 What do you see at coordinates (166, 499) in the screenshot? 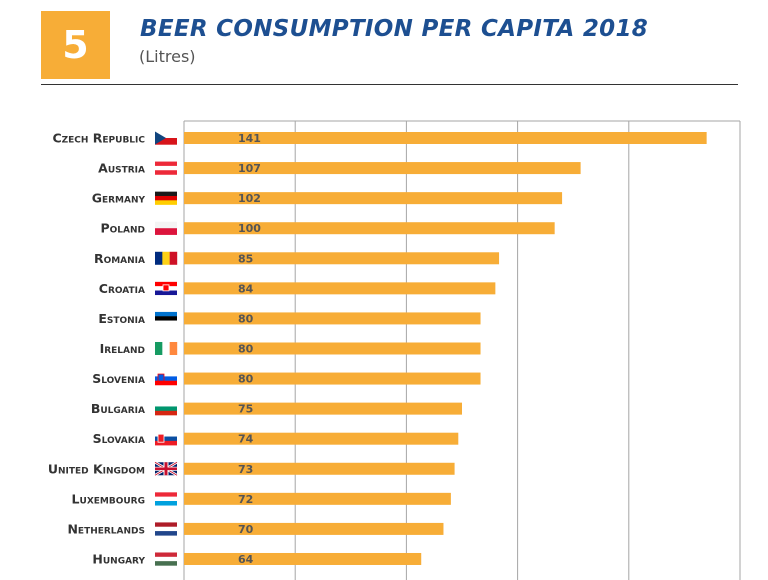
I see `luxembourg-flag-icon` at bounding box center [166, 499].